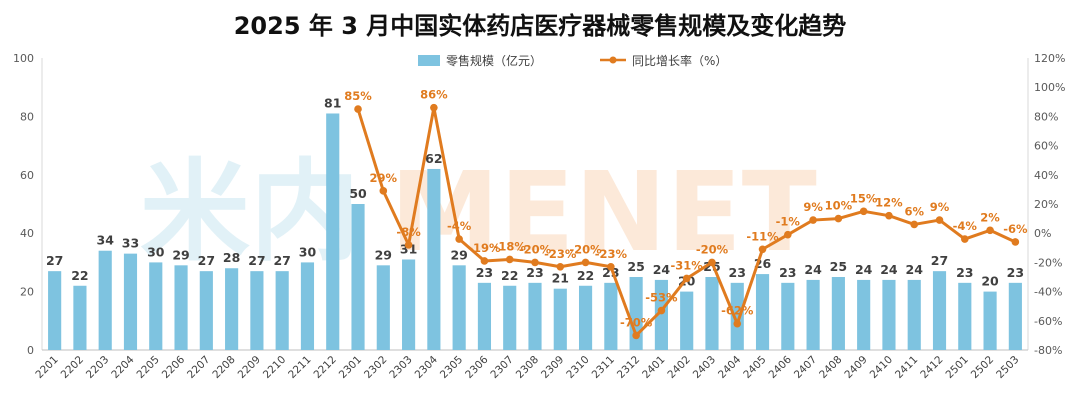 The image size is (1080, 405). What do you see at coordinates (477, 367) in the screenshot?
I see `x-tick-label: 2306` at bounding box center [477, 367].